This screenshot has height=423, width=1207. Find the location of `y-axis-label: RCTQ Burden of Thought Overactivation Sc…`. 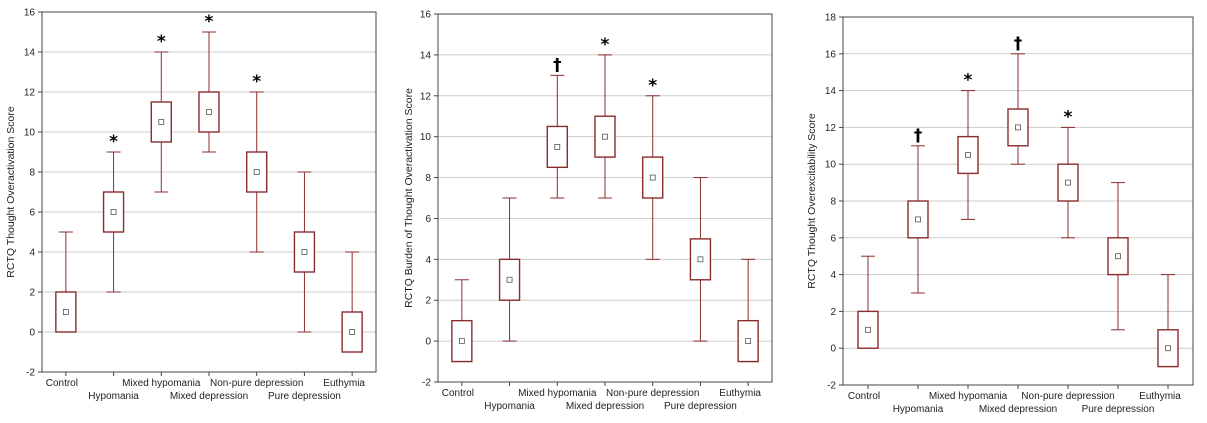

y-axis-label: RCTQ Burden of Thought Overactivation Sc… is located at coordinates (409, 198).